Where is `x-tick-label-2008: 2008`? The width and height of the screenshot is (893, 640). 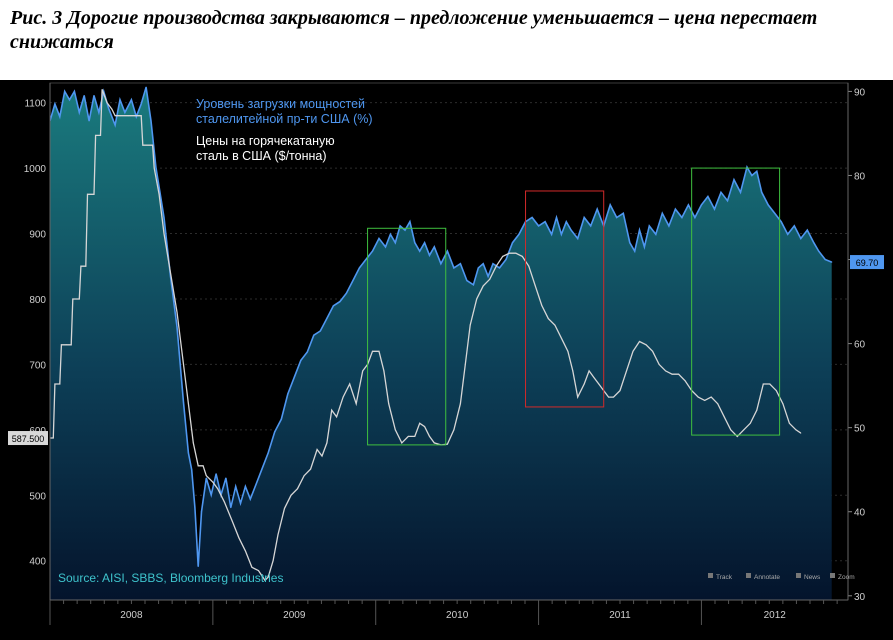 x-tick-label-2008: 2008 is located at coordinates (131, 615).